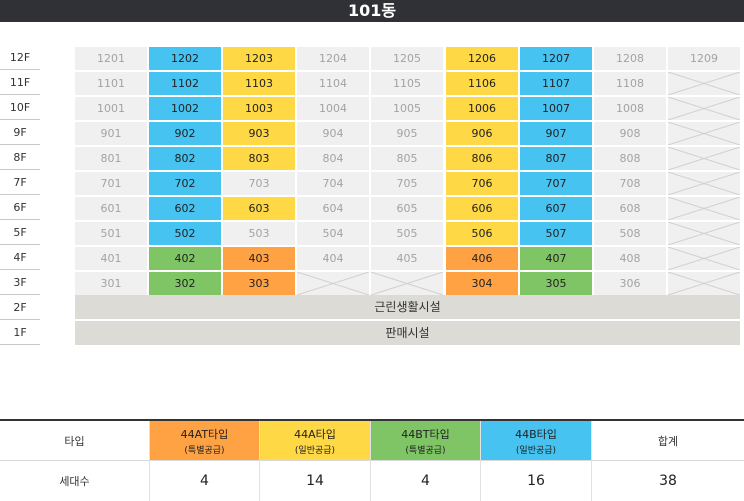 The image size is (744, 501). I want to click on unit-903: 903, so click(259, 133).